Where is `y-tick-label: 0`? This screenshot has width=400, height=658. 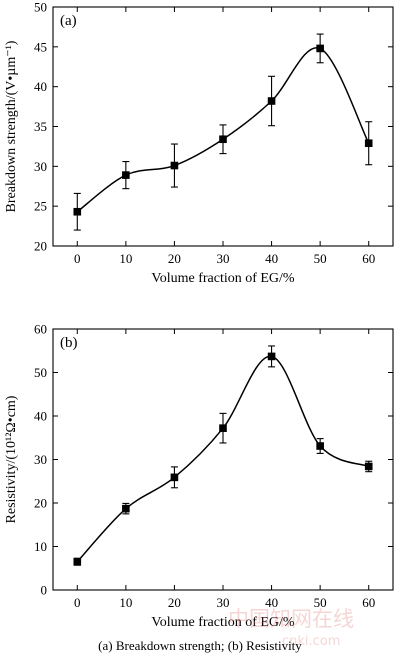
y-tick-label: 0 is located at coordinates (44, 590).